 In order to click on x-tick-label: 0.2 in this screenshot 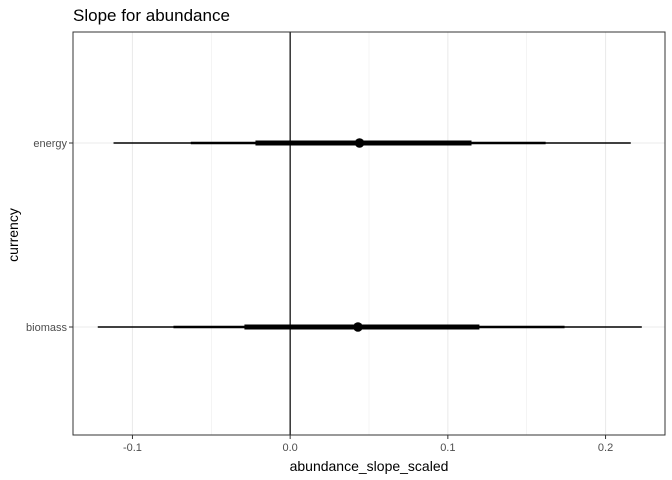, I will do `click(605, 448)`.